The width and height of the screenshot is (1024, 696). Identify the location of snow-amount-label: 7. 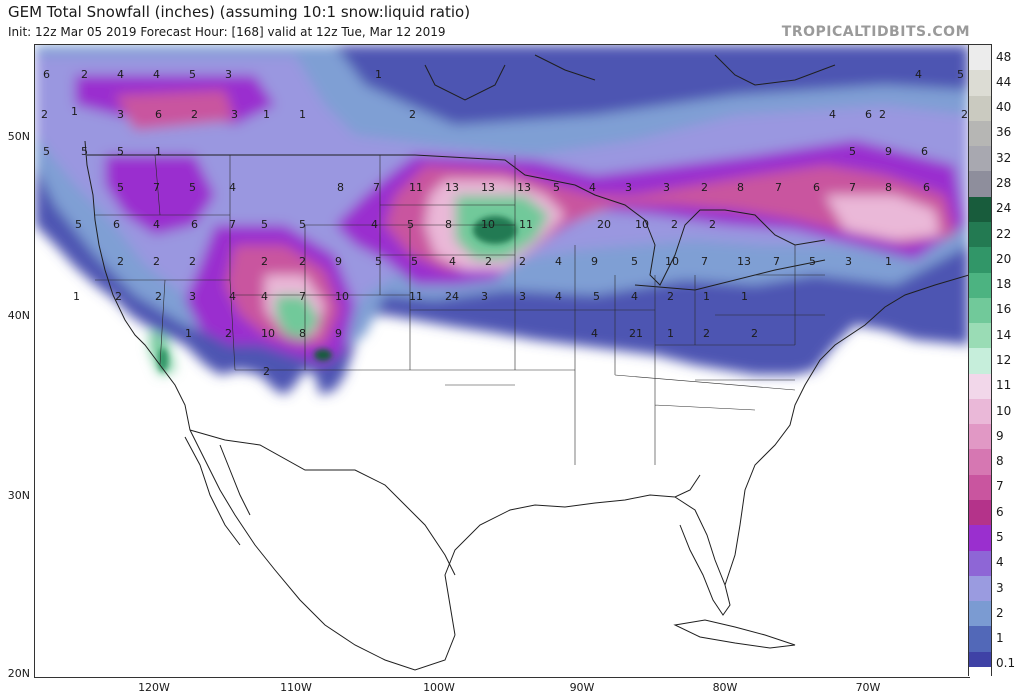
(376, 187).